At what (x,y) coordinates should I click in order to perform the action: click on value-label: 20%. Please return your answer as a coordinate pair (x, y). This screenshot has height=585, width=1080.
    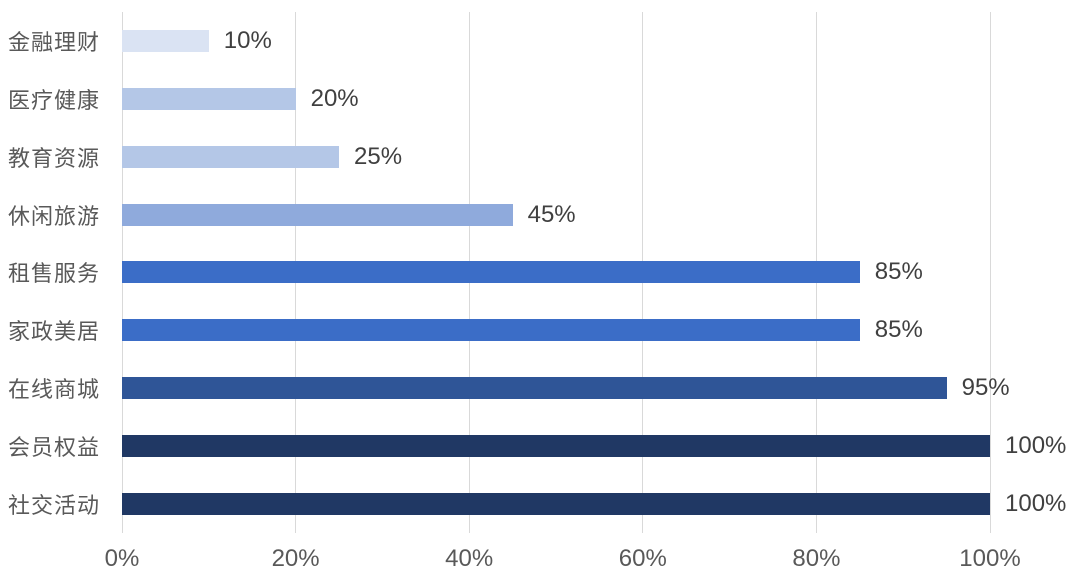
    Looking at the image, I should click on (334, 98).